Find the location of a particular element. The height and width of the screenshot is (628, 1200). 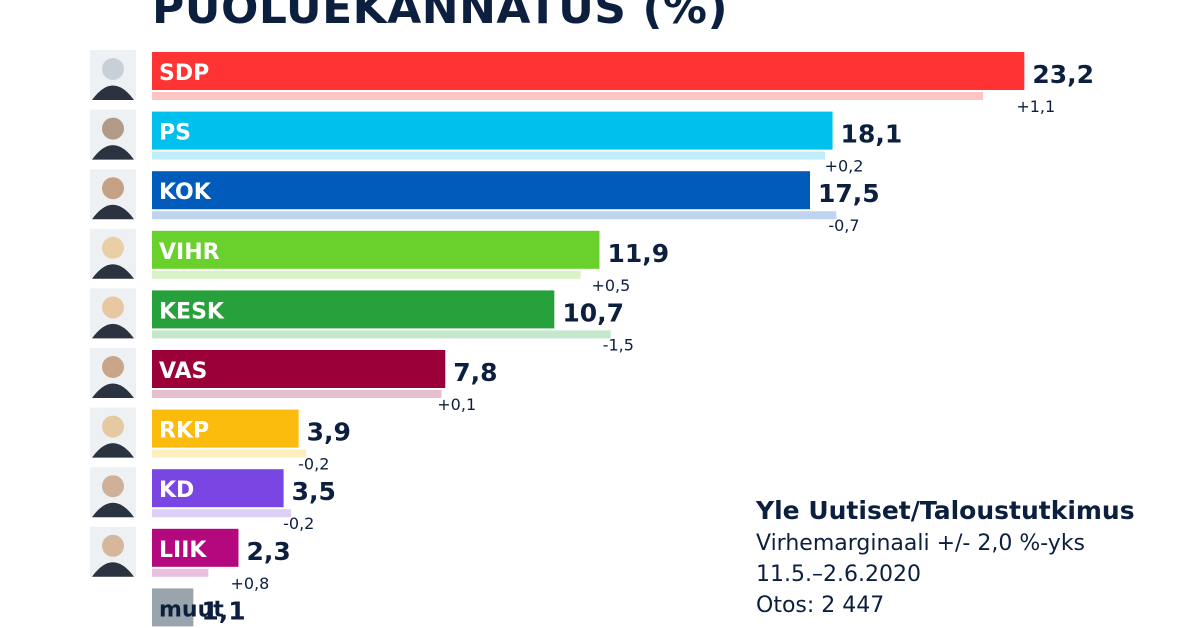

value-label-ps: 18,1 is located at coordinates (872, 134).